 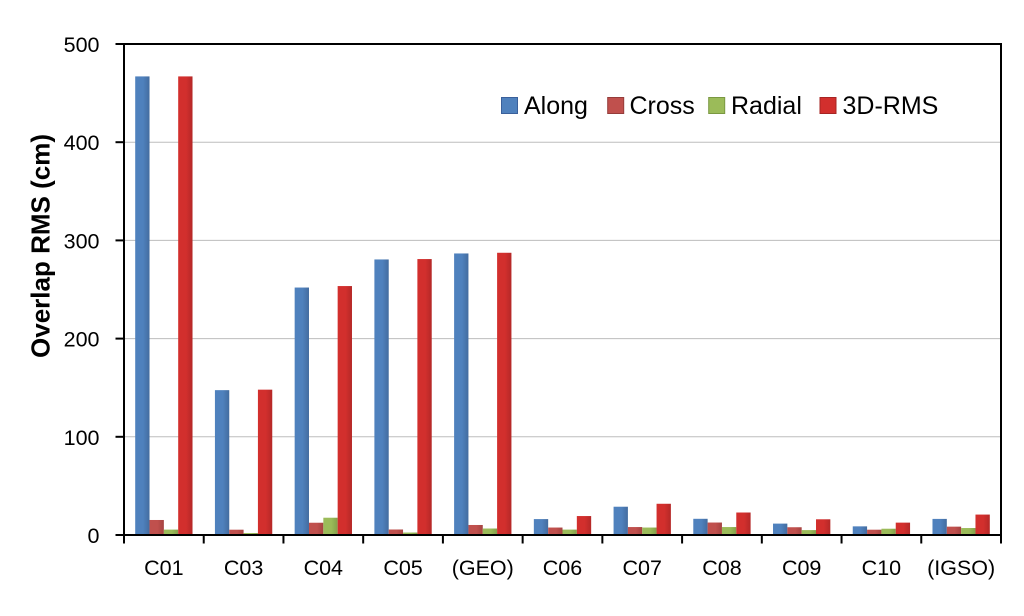 What do you see at coordinates (243, 568) in the screenshot?
I see `svg-text: C03` at bounding box center [243, 568].